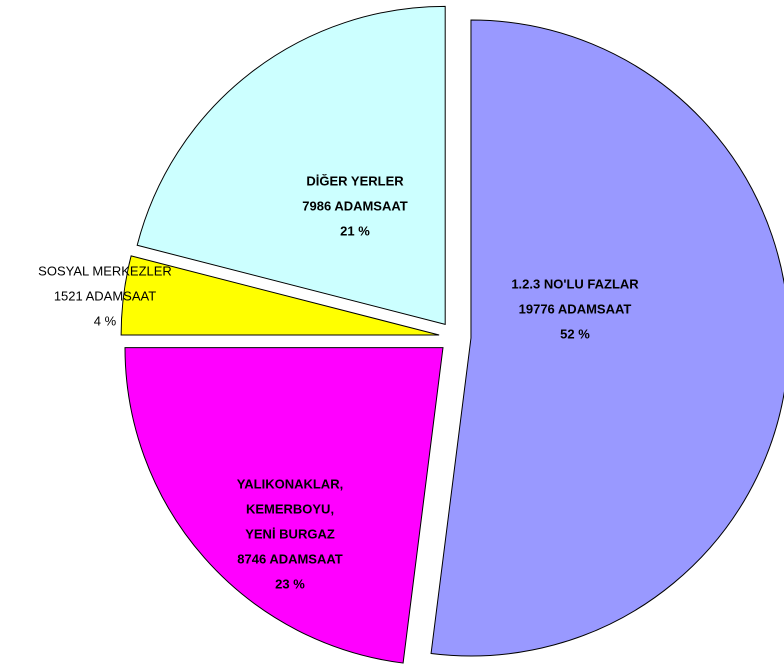  Describe the element at coordinates (290, 558) in the screenshot. I see `value-label: 8746 ADAMSAAT` at that location.